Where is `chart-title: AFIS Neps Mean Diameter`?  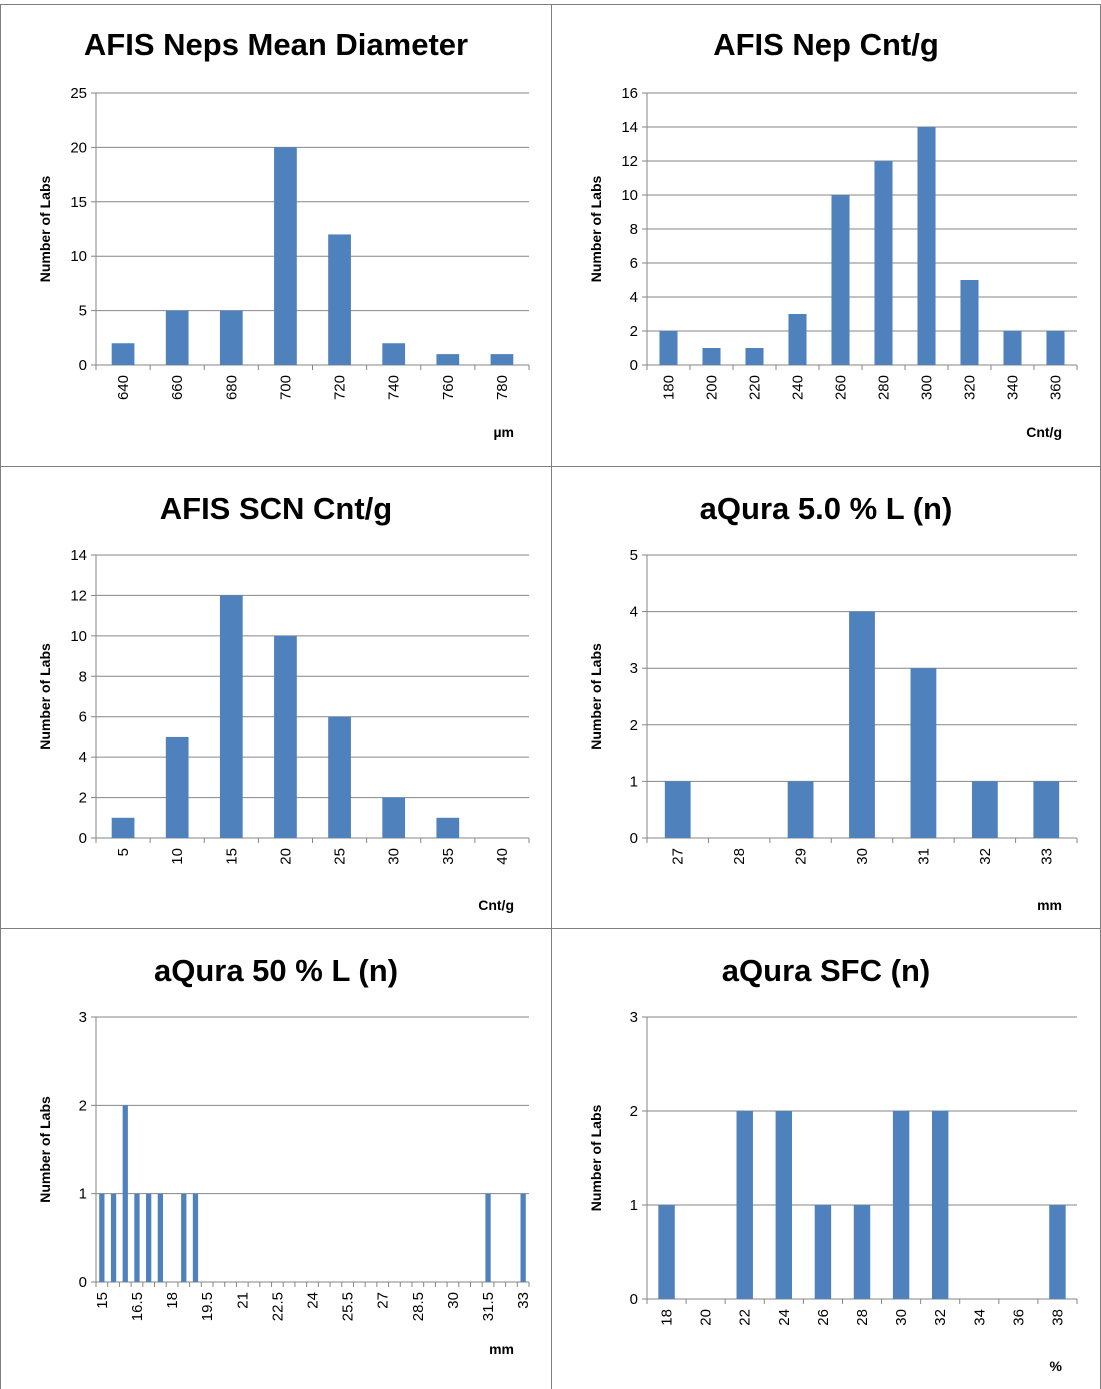 chart-title: AFIS Neps Mean Diameter is located at coordinates (276, 44).